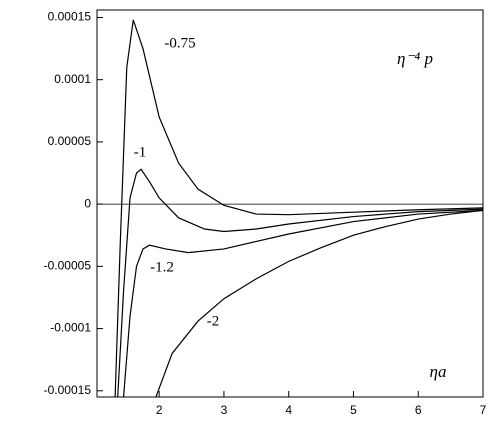 The height and width of the screenshot is (423, 498). What do you see at coordinates (70, 17) in the screenshot?
I see `y-tick-label: 0.00015` at bounding box center [70, 17].